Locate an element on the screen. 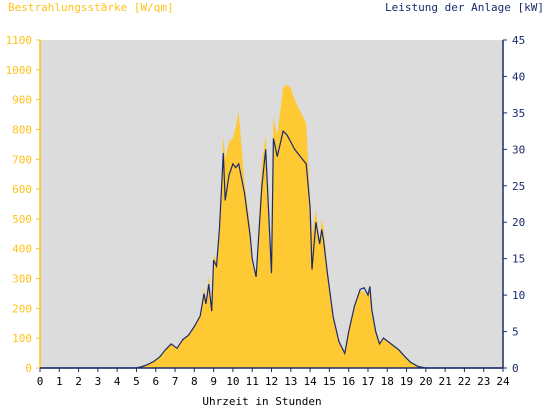 The image size is (544, 408). x-tick-label: 7 is located at coordinates (175, 381).